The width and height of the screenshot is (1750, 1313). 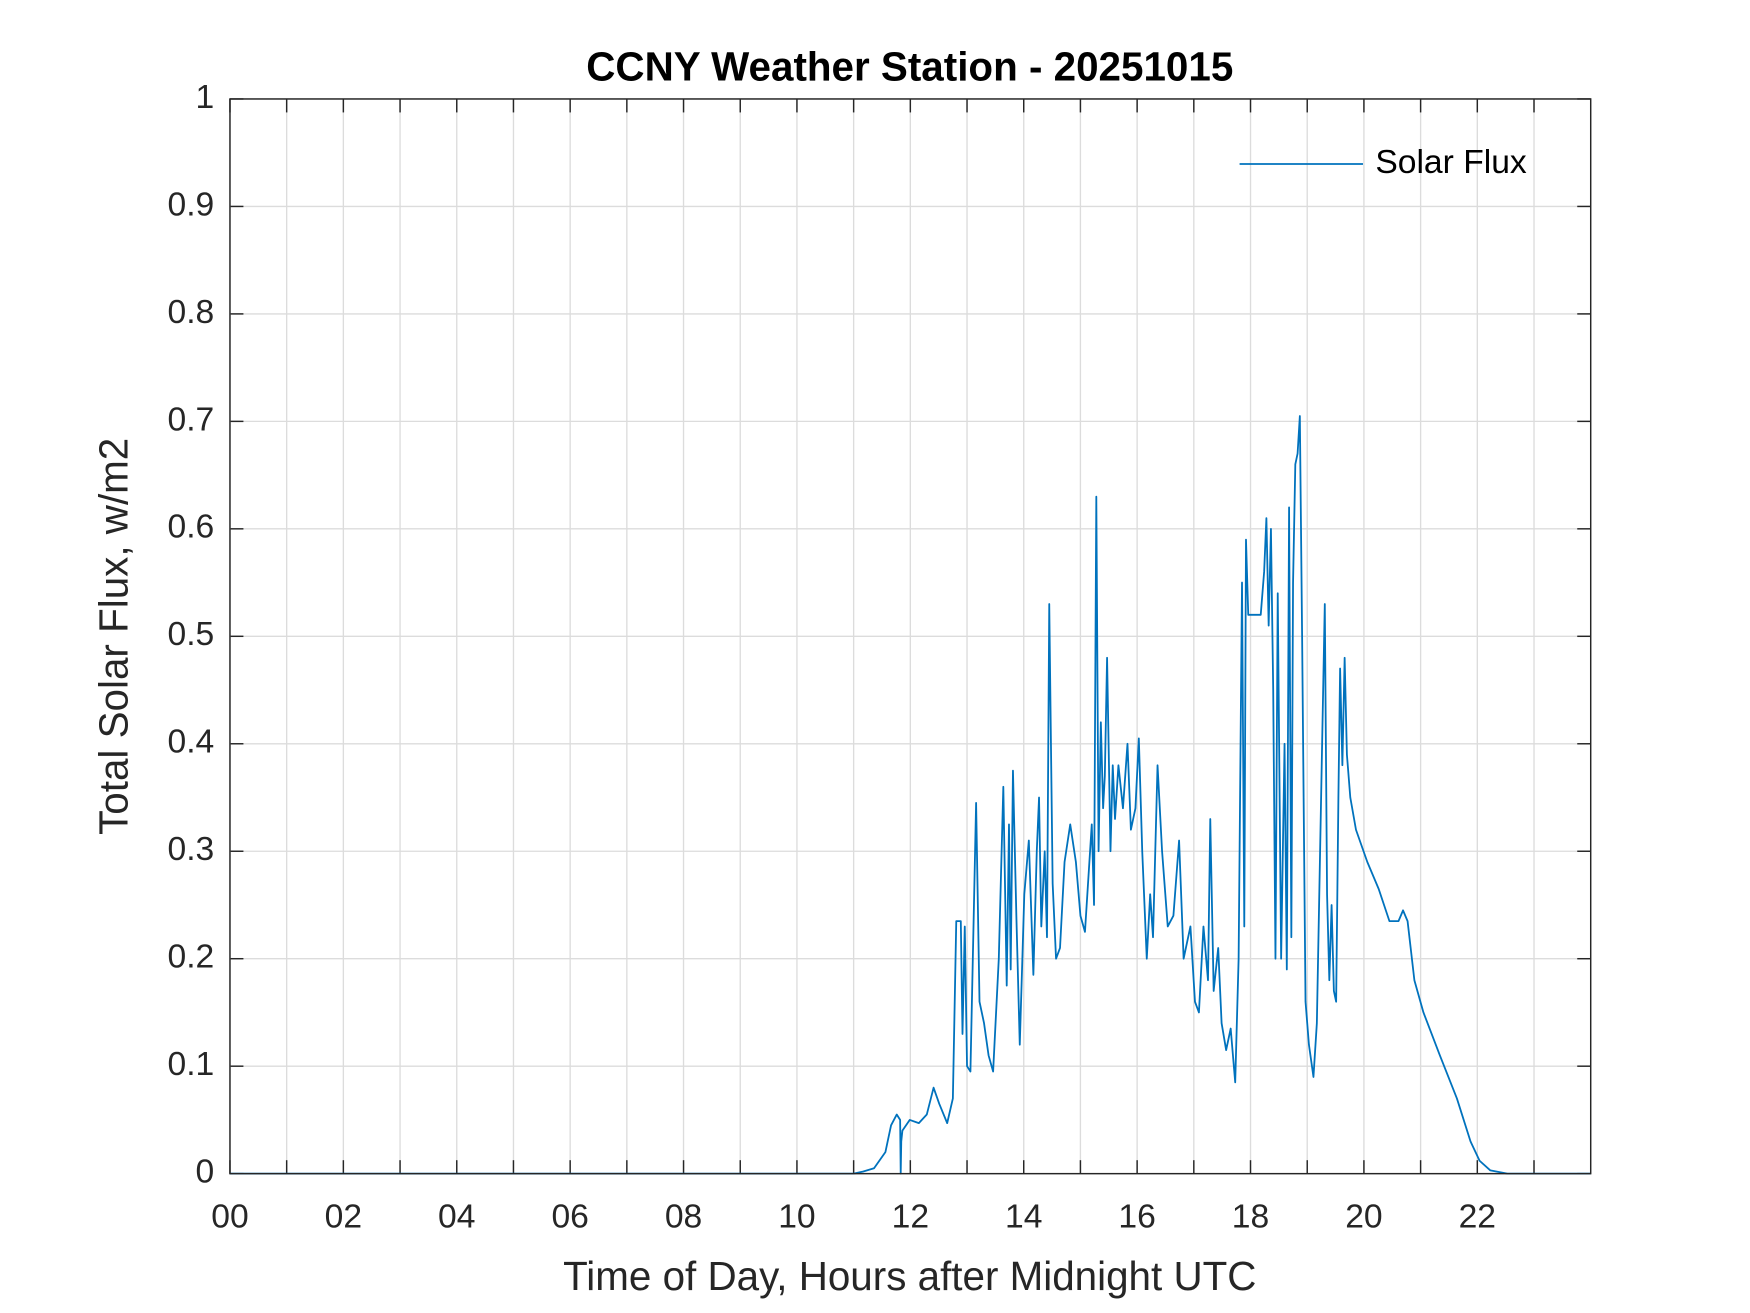 What do you see at coordinates (229, 1216) in the screenshot?
I see `x-tick-label: 00` at bounding box center [229, 1216].